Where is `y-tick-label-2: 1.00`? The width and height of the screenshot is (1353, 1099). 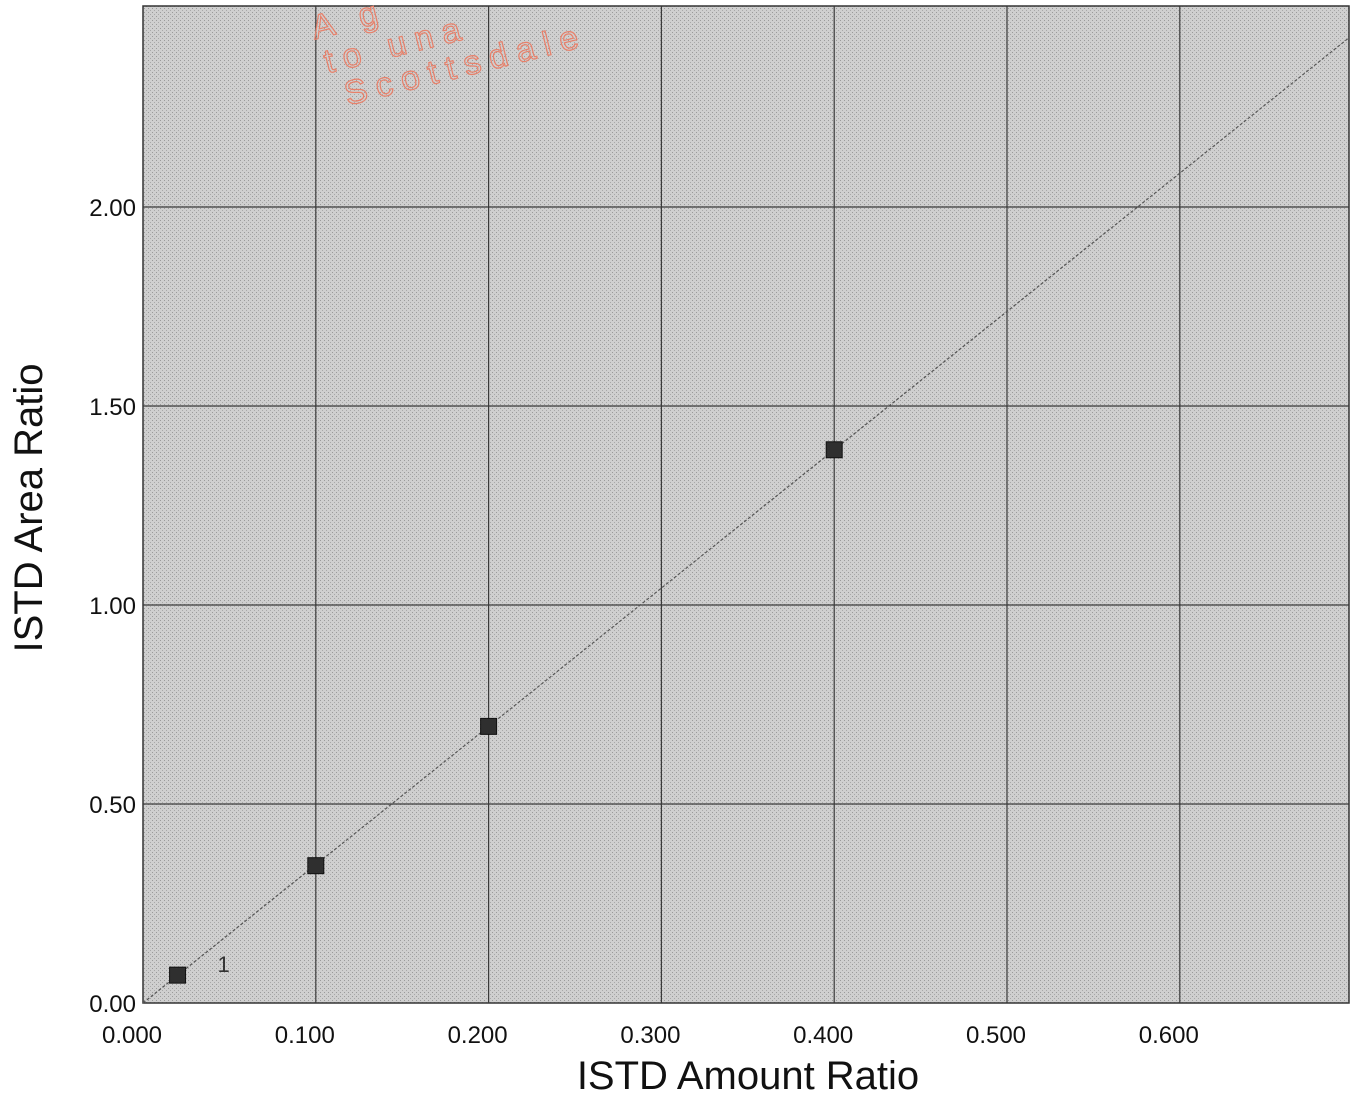
y-tick-label-2: 1.00 is located at coordinates (112, 606).